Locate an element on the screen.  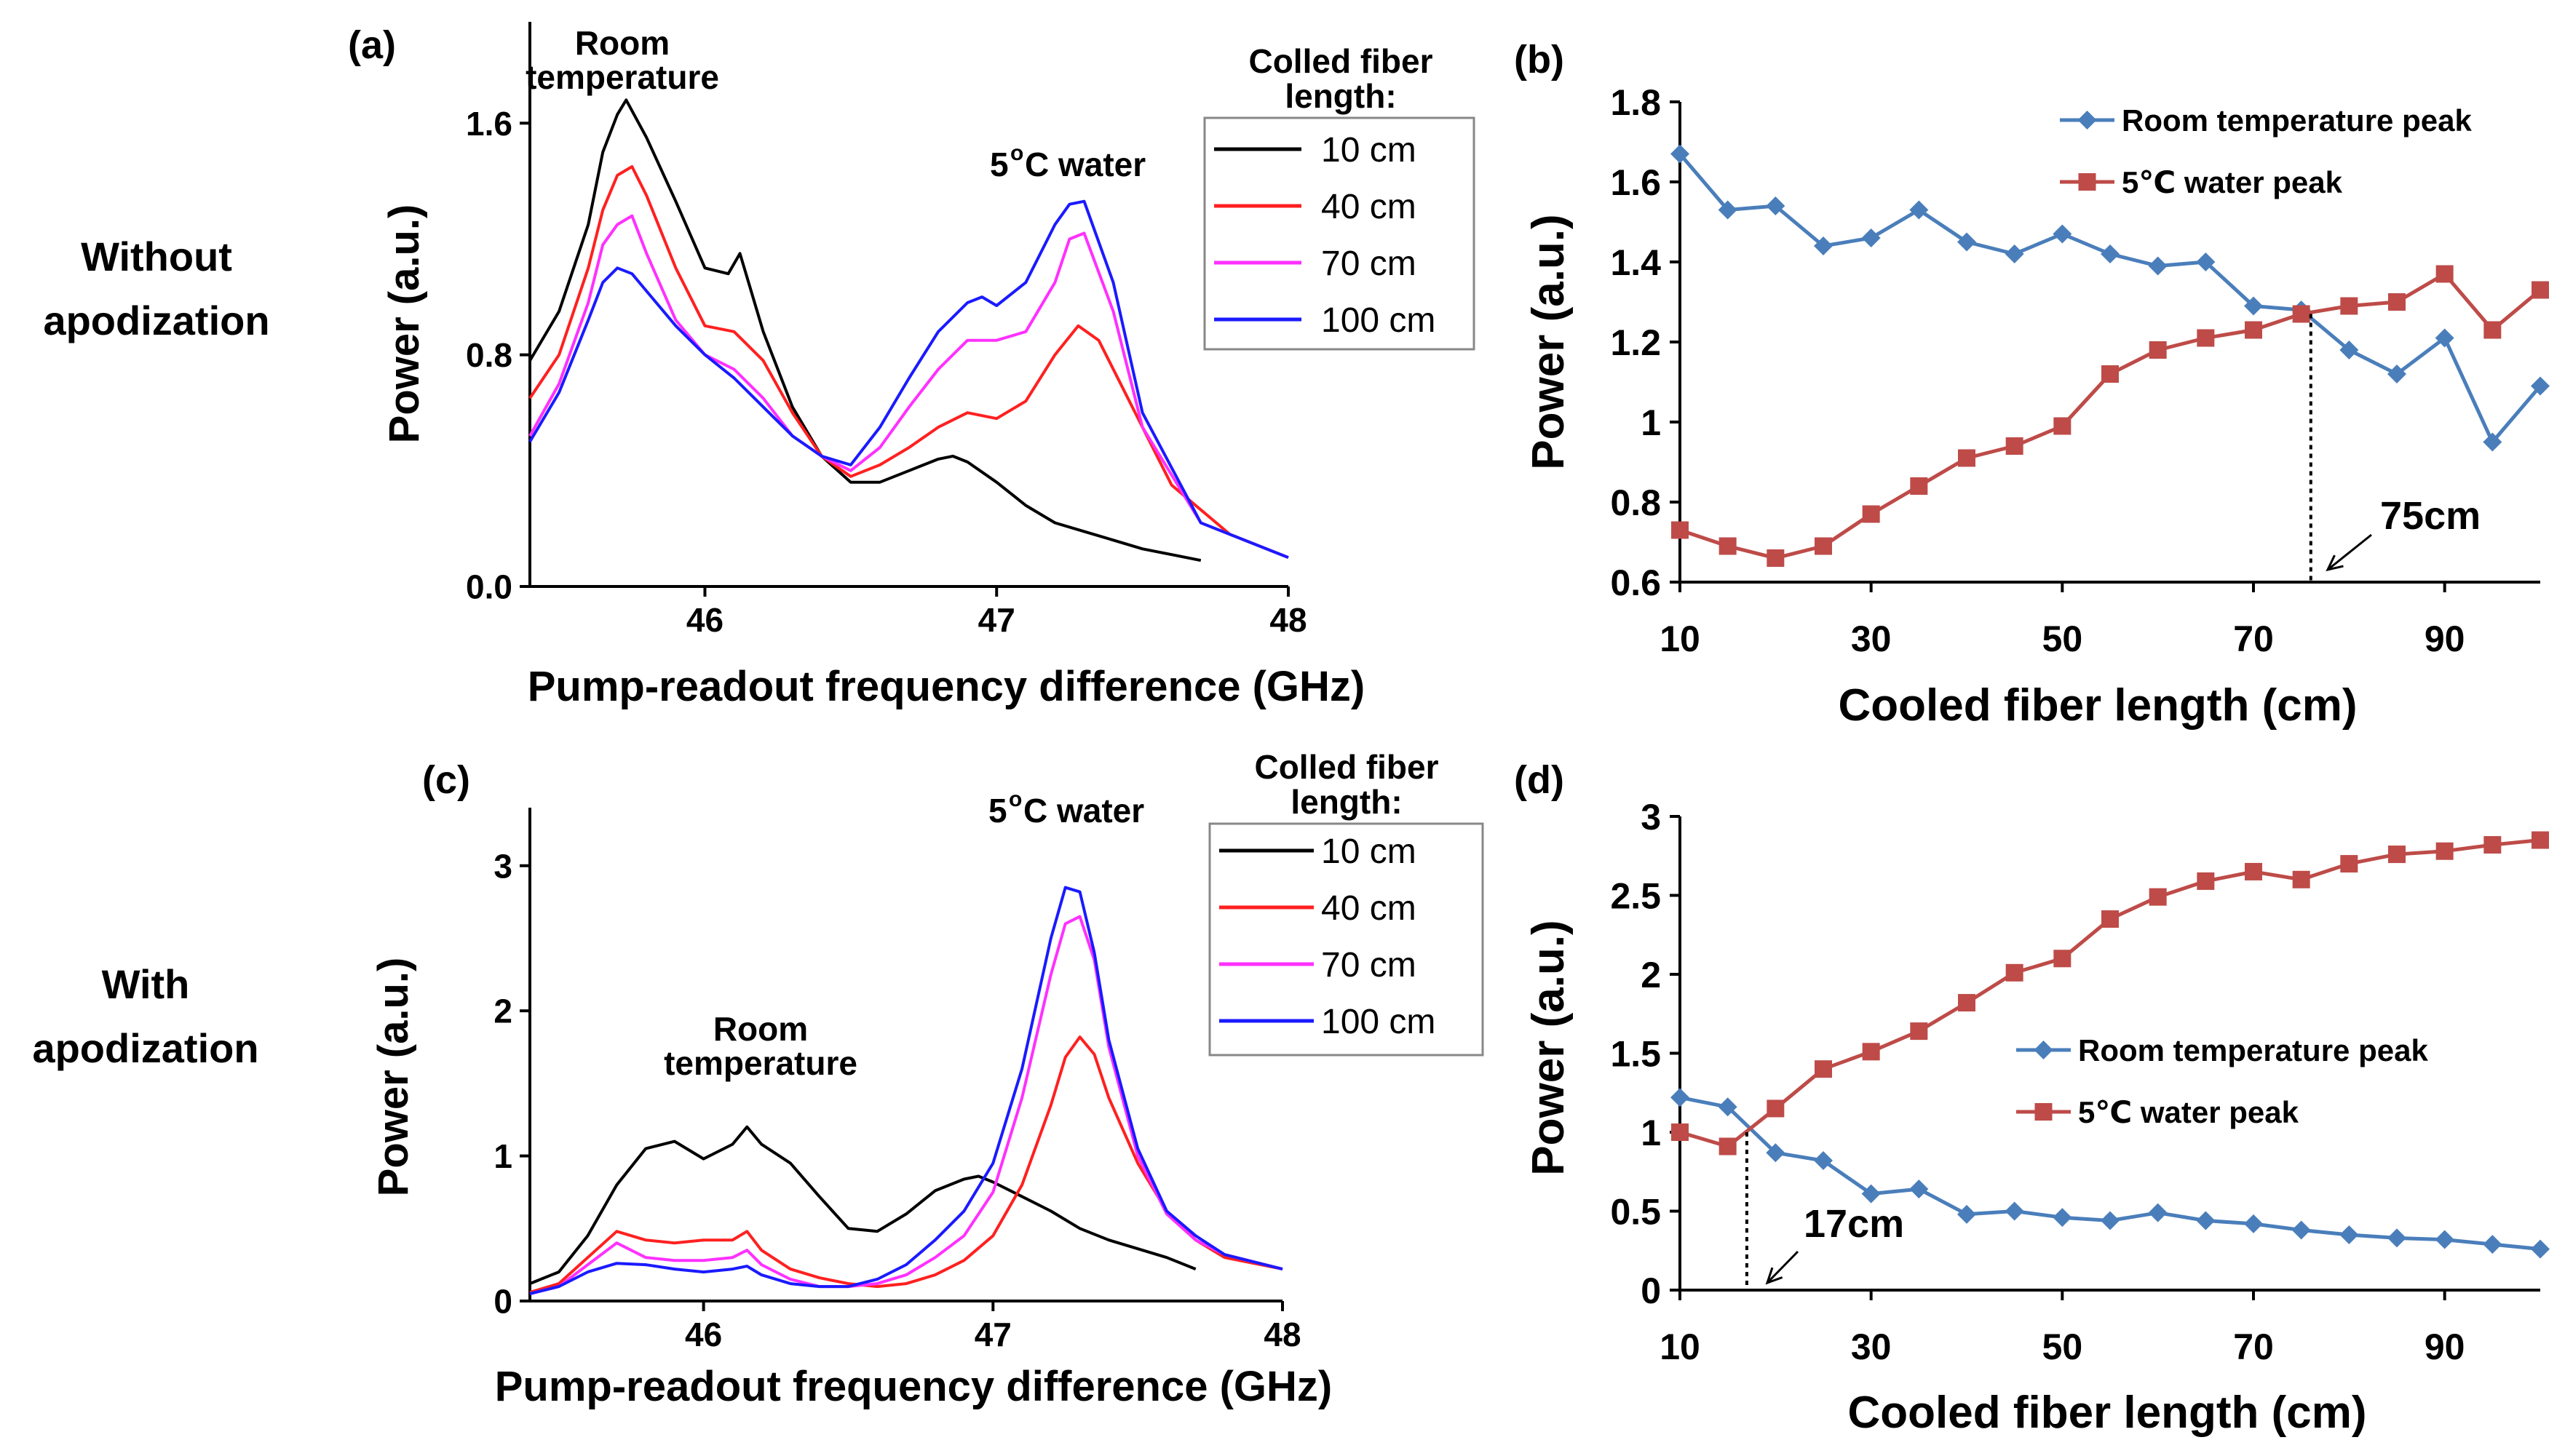
x-tick-label: 10 is located at coordinates (1680, 1346).